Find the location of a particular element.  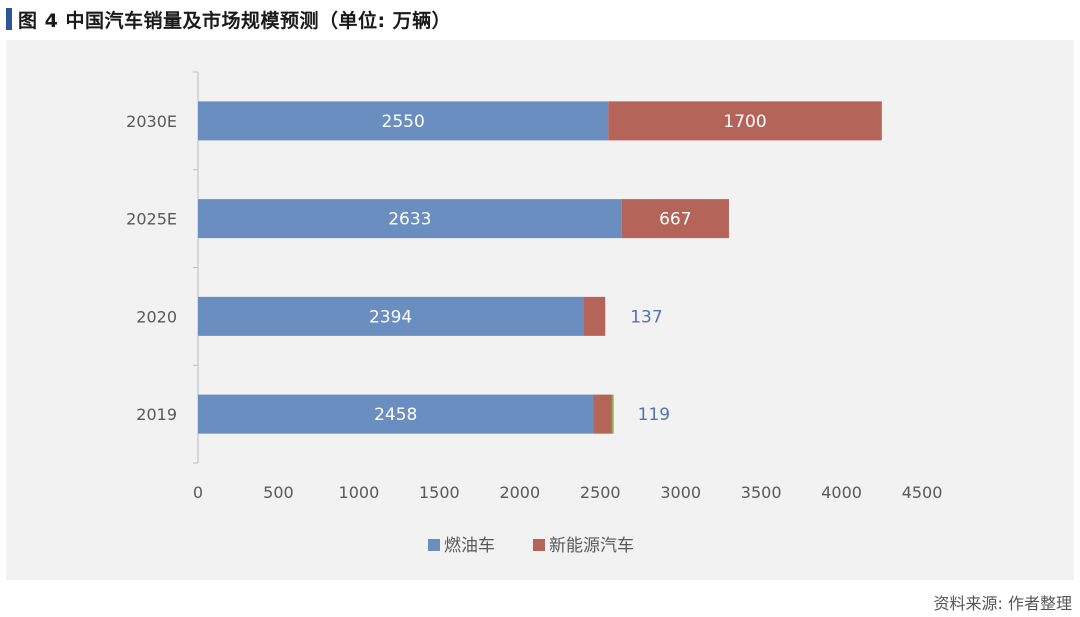

data-label-fuel: 2550 is located at coordinates (403, 122).